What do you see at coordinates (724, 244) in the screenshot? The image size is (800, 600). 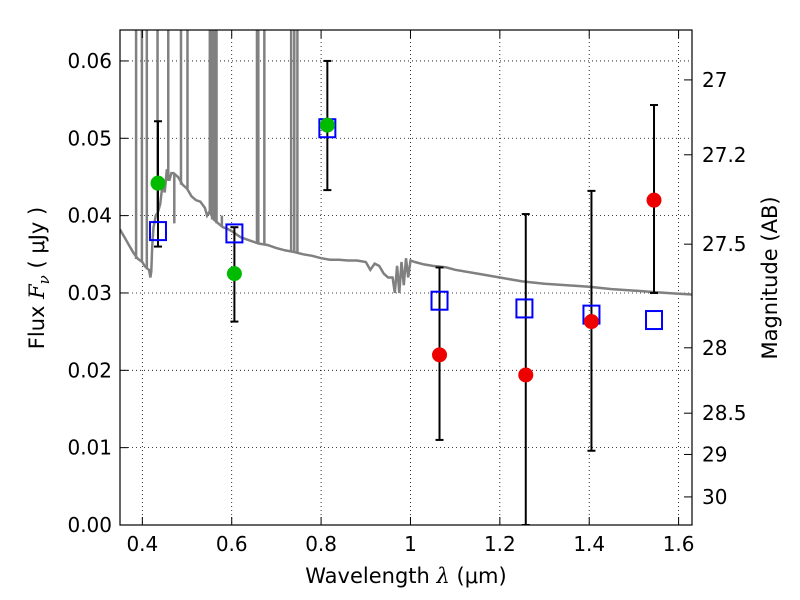 I see `y2-tick-label: 27.5` at bounding box center [724, 244].